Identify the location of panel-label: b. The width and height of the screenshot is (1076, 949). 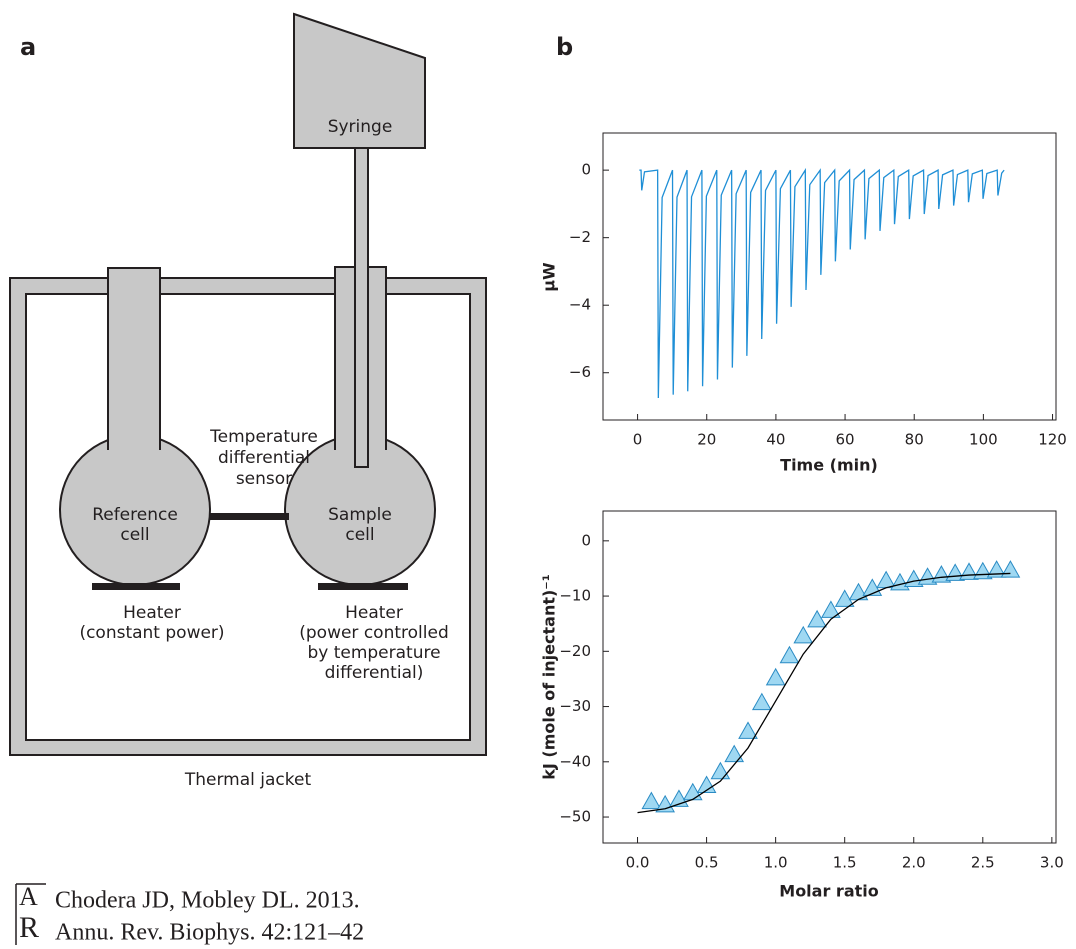
(564, 47).